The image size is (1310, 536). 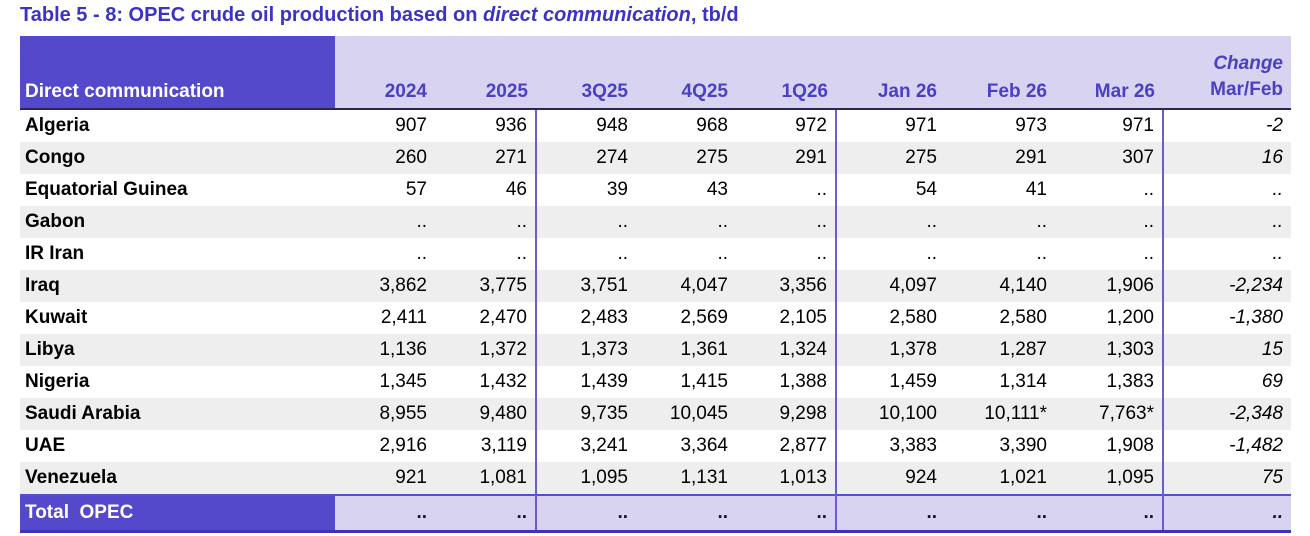 What do you see at coordinates (486, 414) in the screenshot?
I see `value-cell: 9,480` at bounding box center [486, 414].